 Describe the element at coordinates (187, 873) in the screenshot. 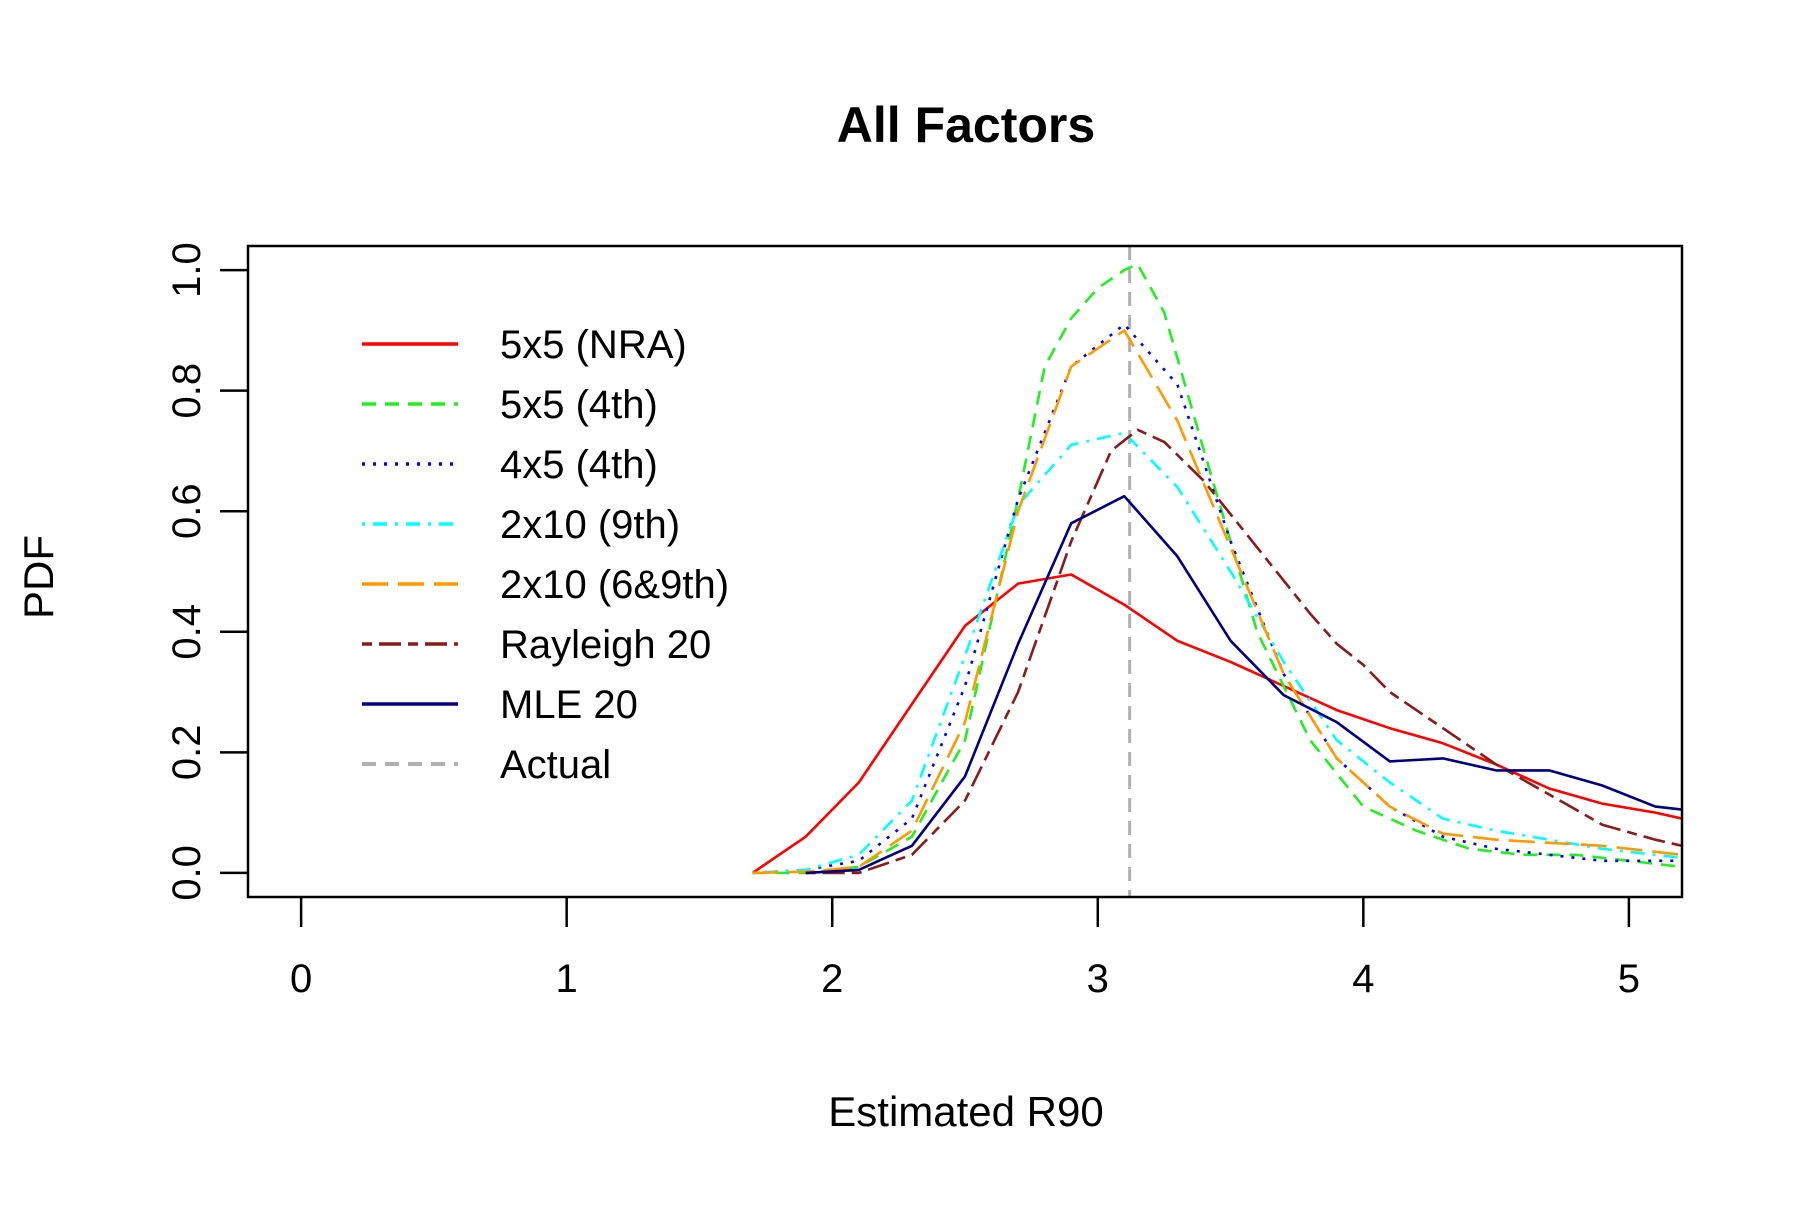

I see `y-tick-label-0: 0.0` at that location.